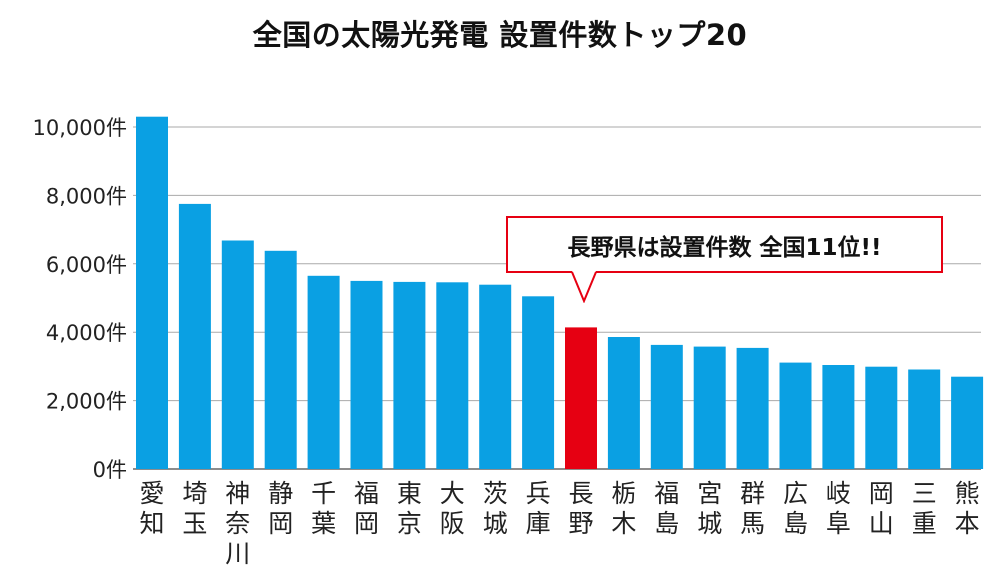 This screenshot has width=1000, height=574. I want to click on x-category-label: 宮城, so click(709, 508).